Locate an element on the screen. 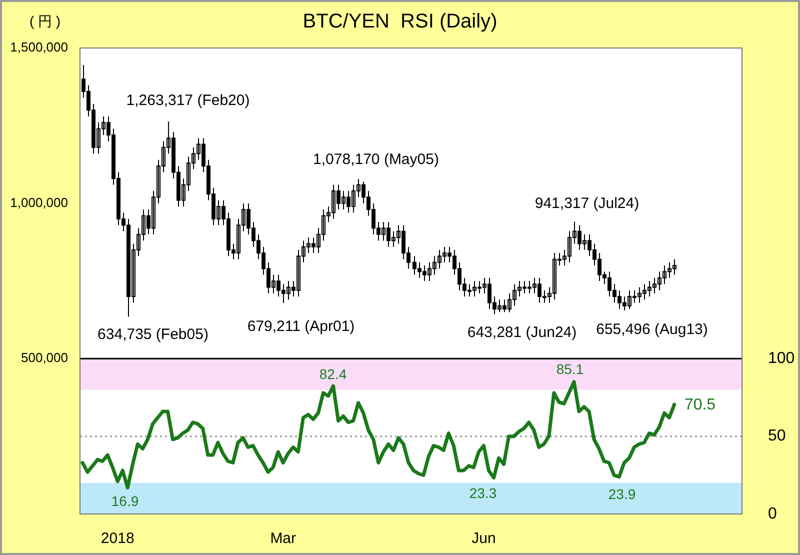  annotation: 1,263,317 (Feb20) is located at coordinates (188, 101).